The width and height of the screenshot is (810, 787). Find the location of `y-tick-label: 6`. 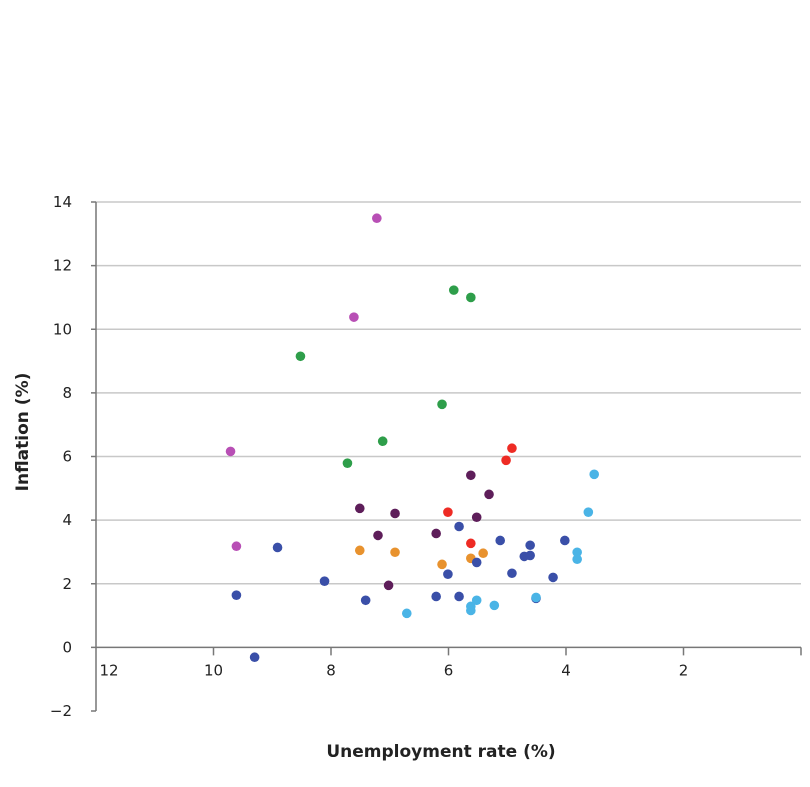

y-tick-label: 6 is located at coordinates (67, 457).